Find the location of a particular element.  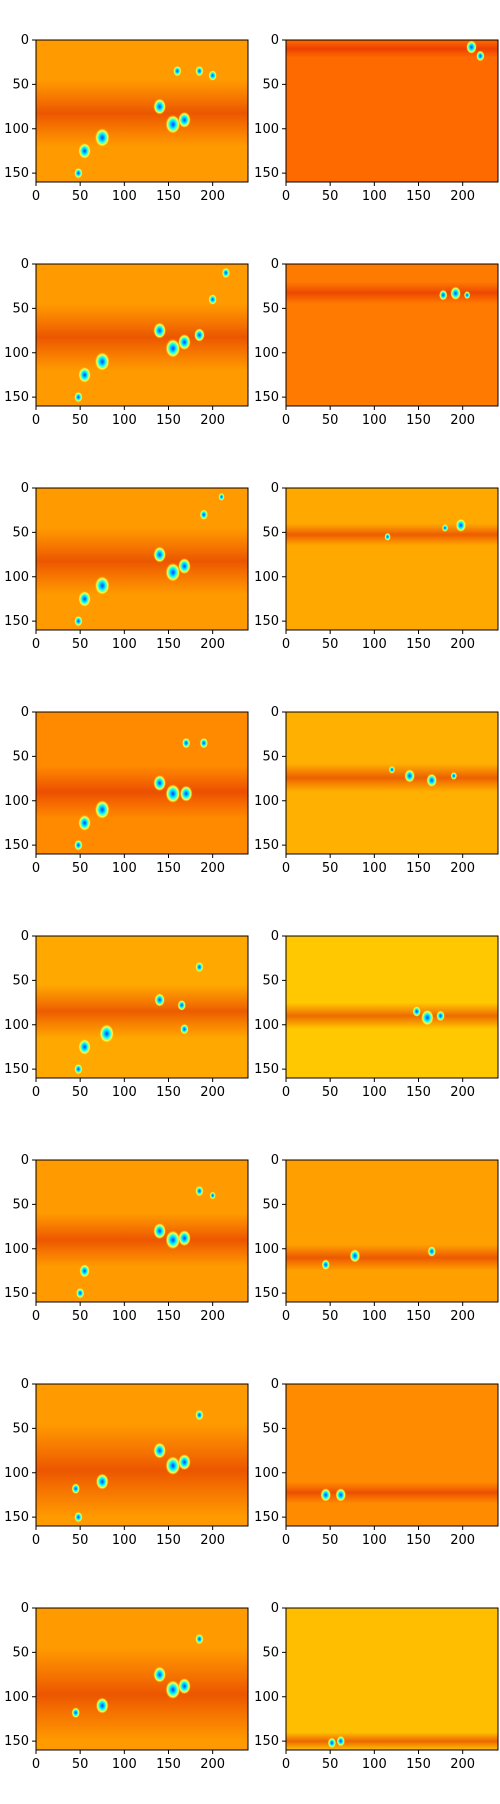

panel-r4-c1: 0 50 100 150 200 0 50 100 150 is located at coordinates (376, 1014).